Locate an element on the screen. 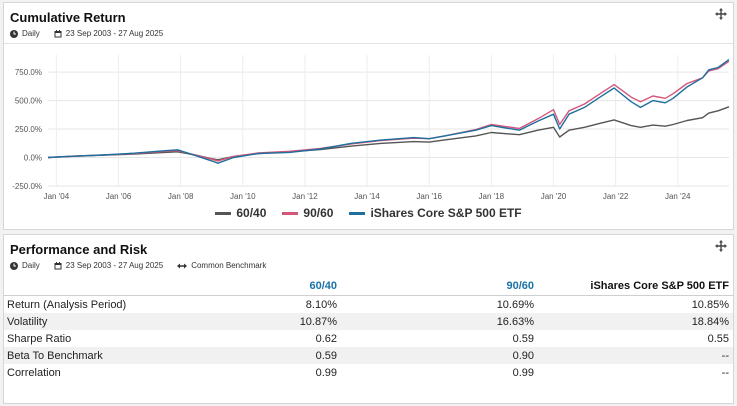 Image resolution: width=737 pixels, height=406 pixels. legend-item-ishares: iShares Core S&P 500 ETF is located at coordinates (435, 213).